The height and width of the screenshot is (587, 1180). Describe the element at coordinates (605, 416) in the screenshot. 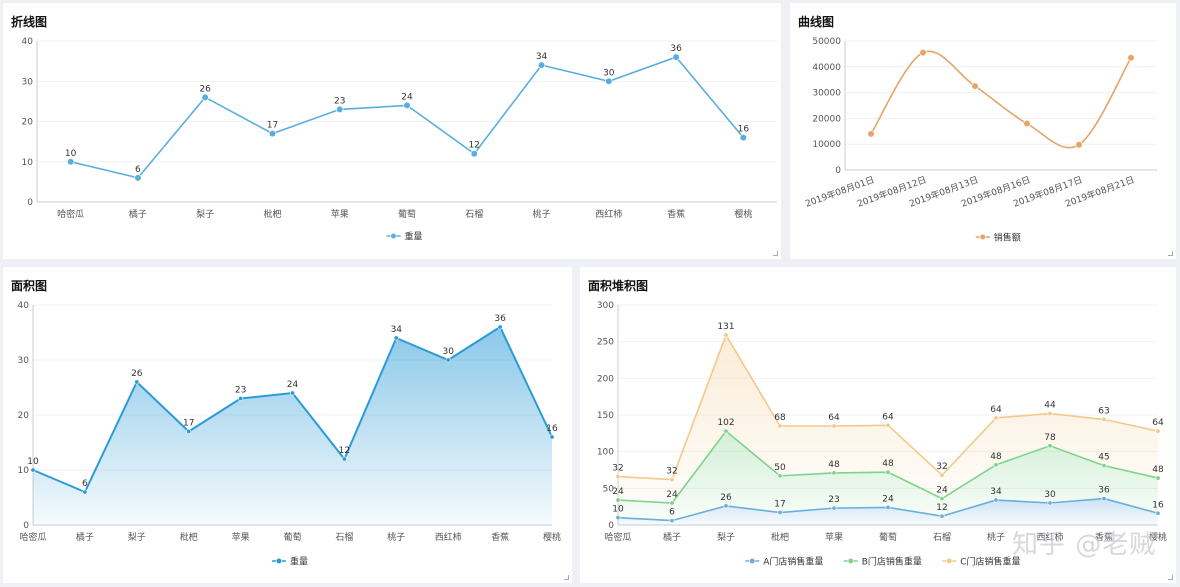

I see `y-tick-label: 150` at that location.